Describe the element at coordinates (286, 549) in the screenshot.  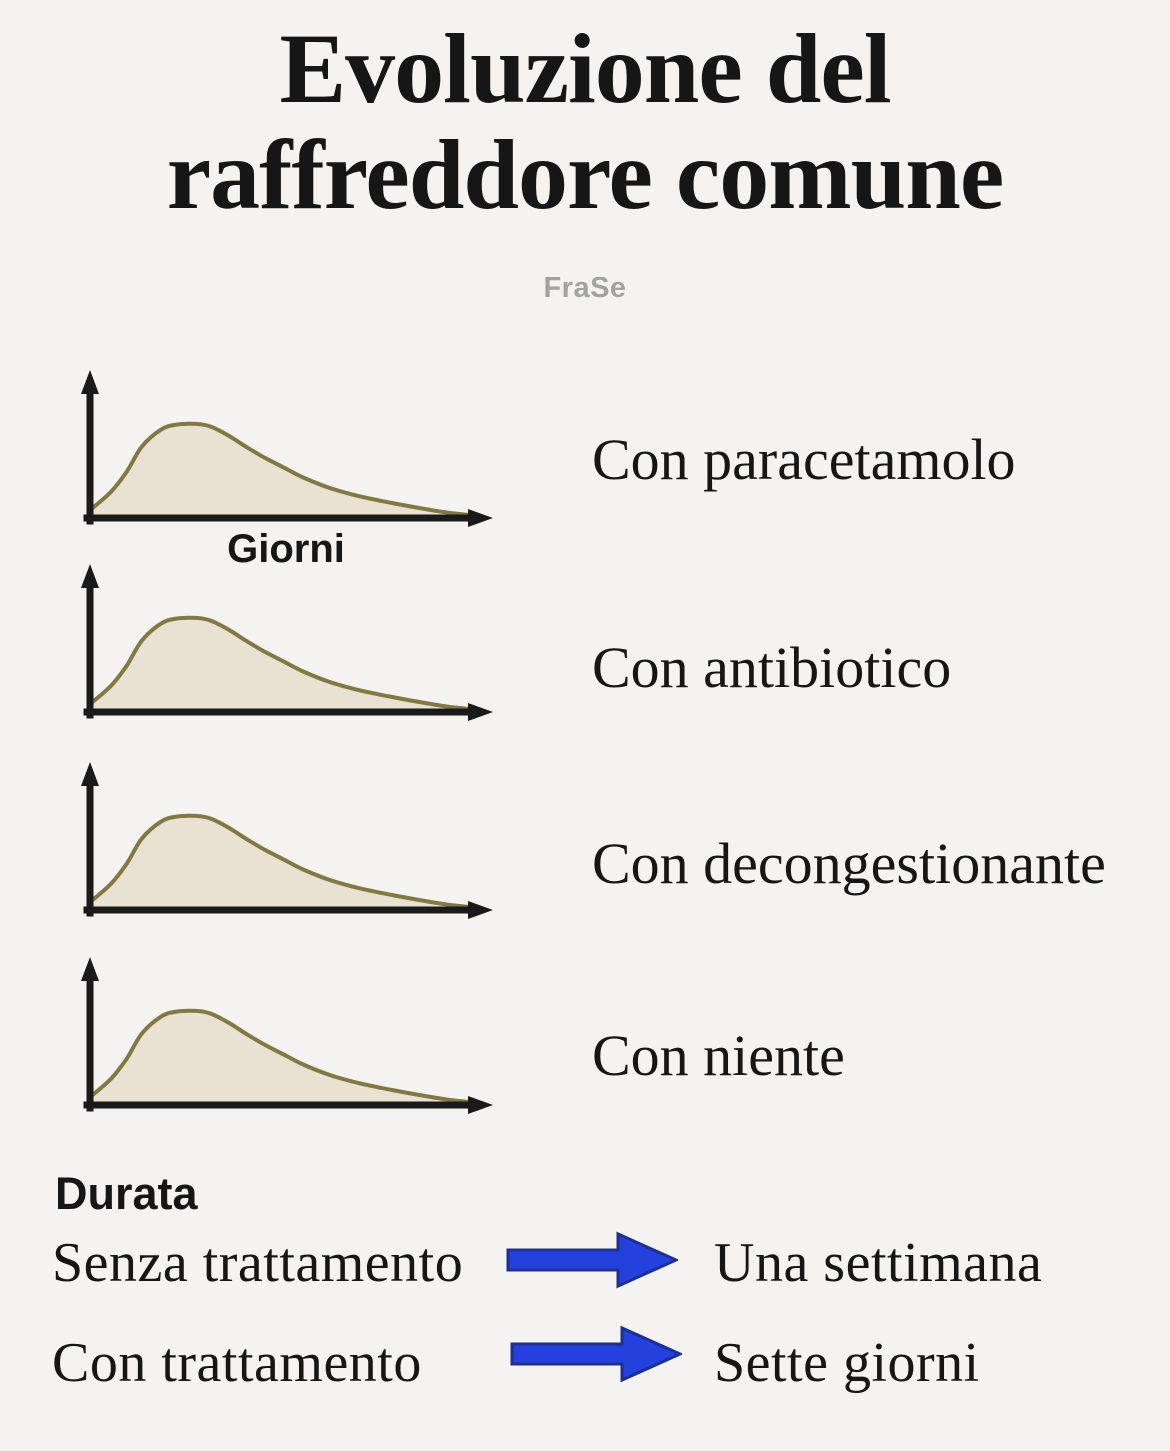
I see `x-axis-label: Giorni` at that location.